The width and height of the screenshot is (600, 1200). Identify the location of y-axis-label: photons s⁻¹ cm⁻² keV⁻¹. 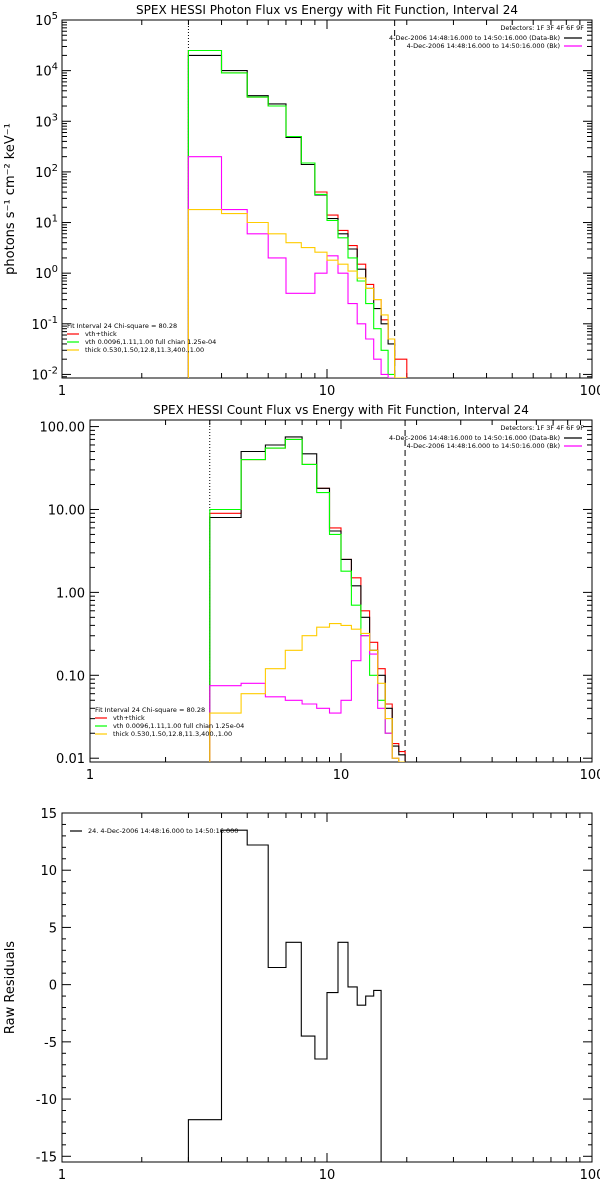
(10, 199).